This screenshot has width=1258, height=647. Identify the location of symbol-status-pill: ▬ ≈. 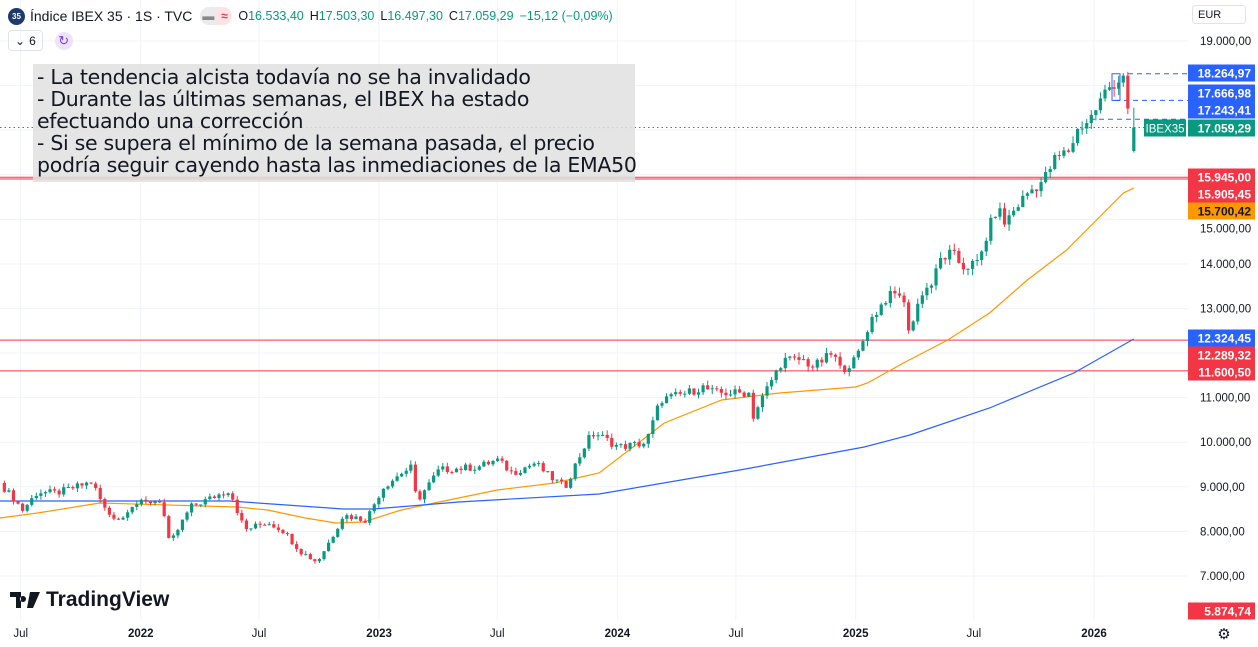
(216, 16).